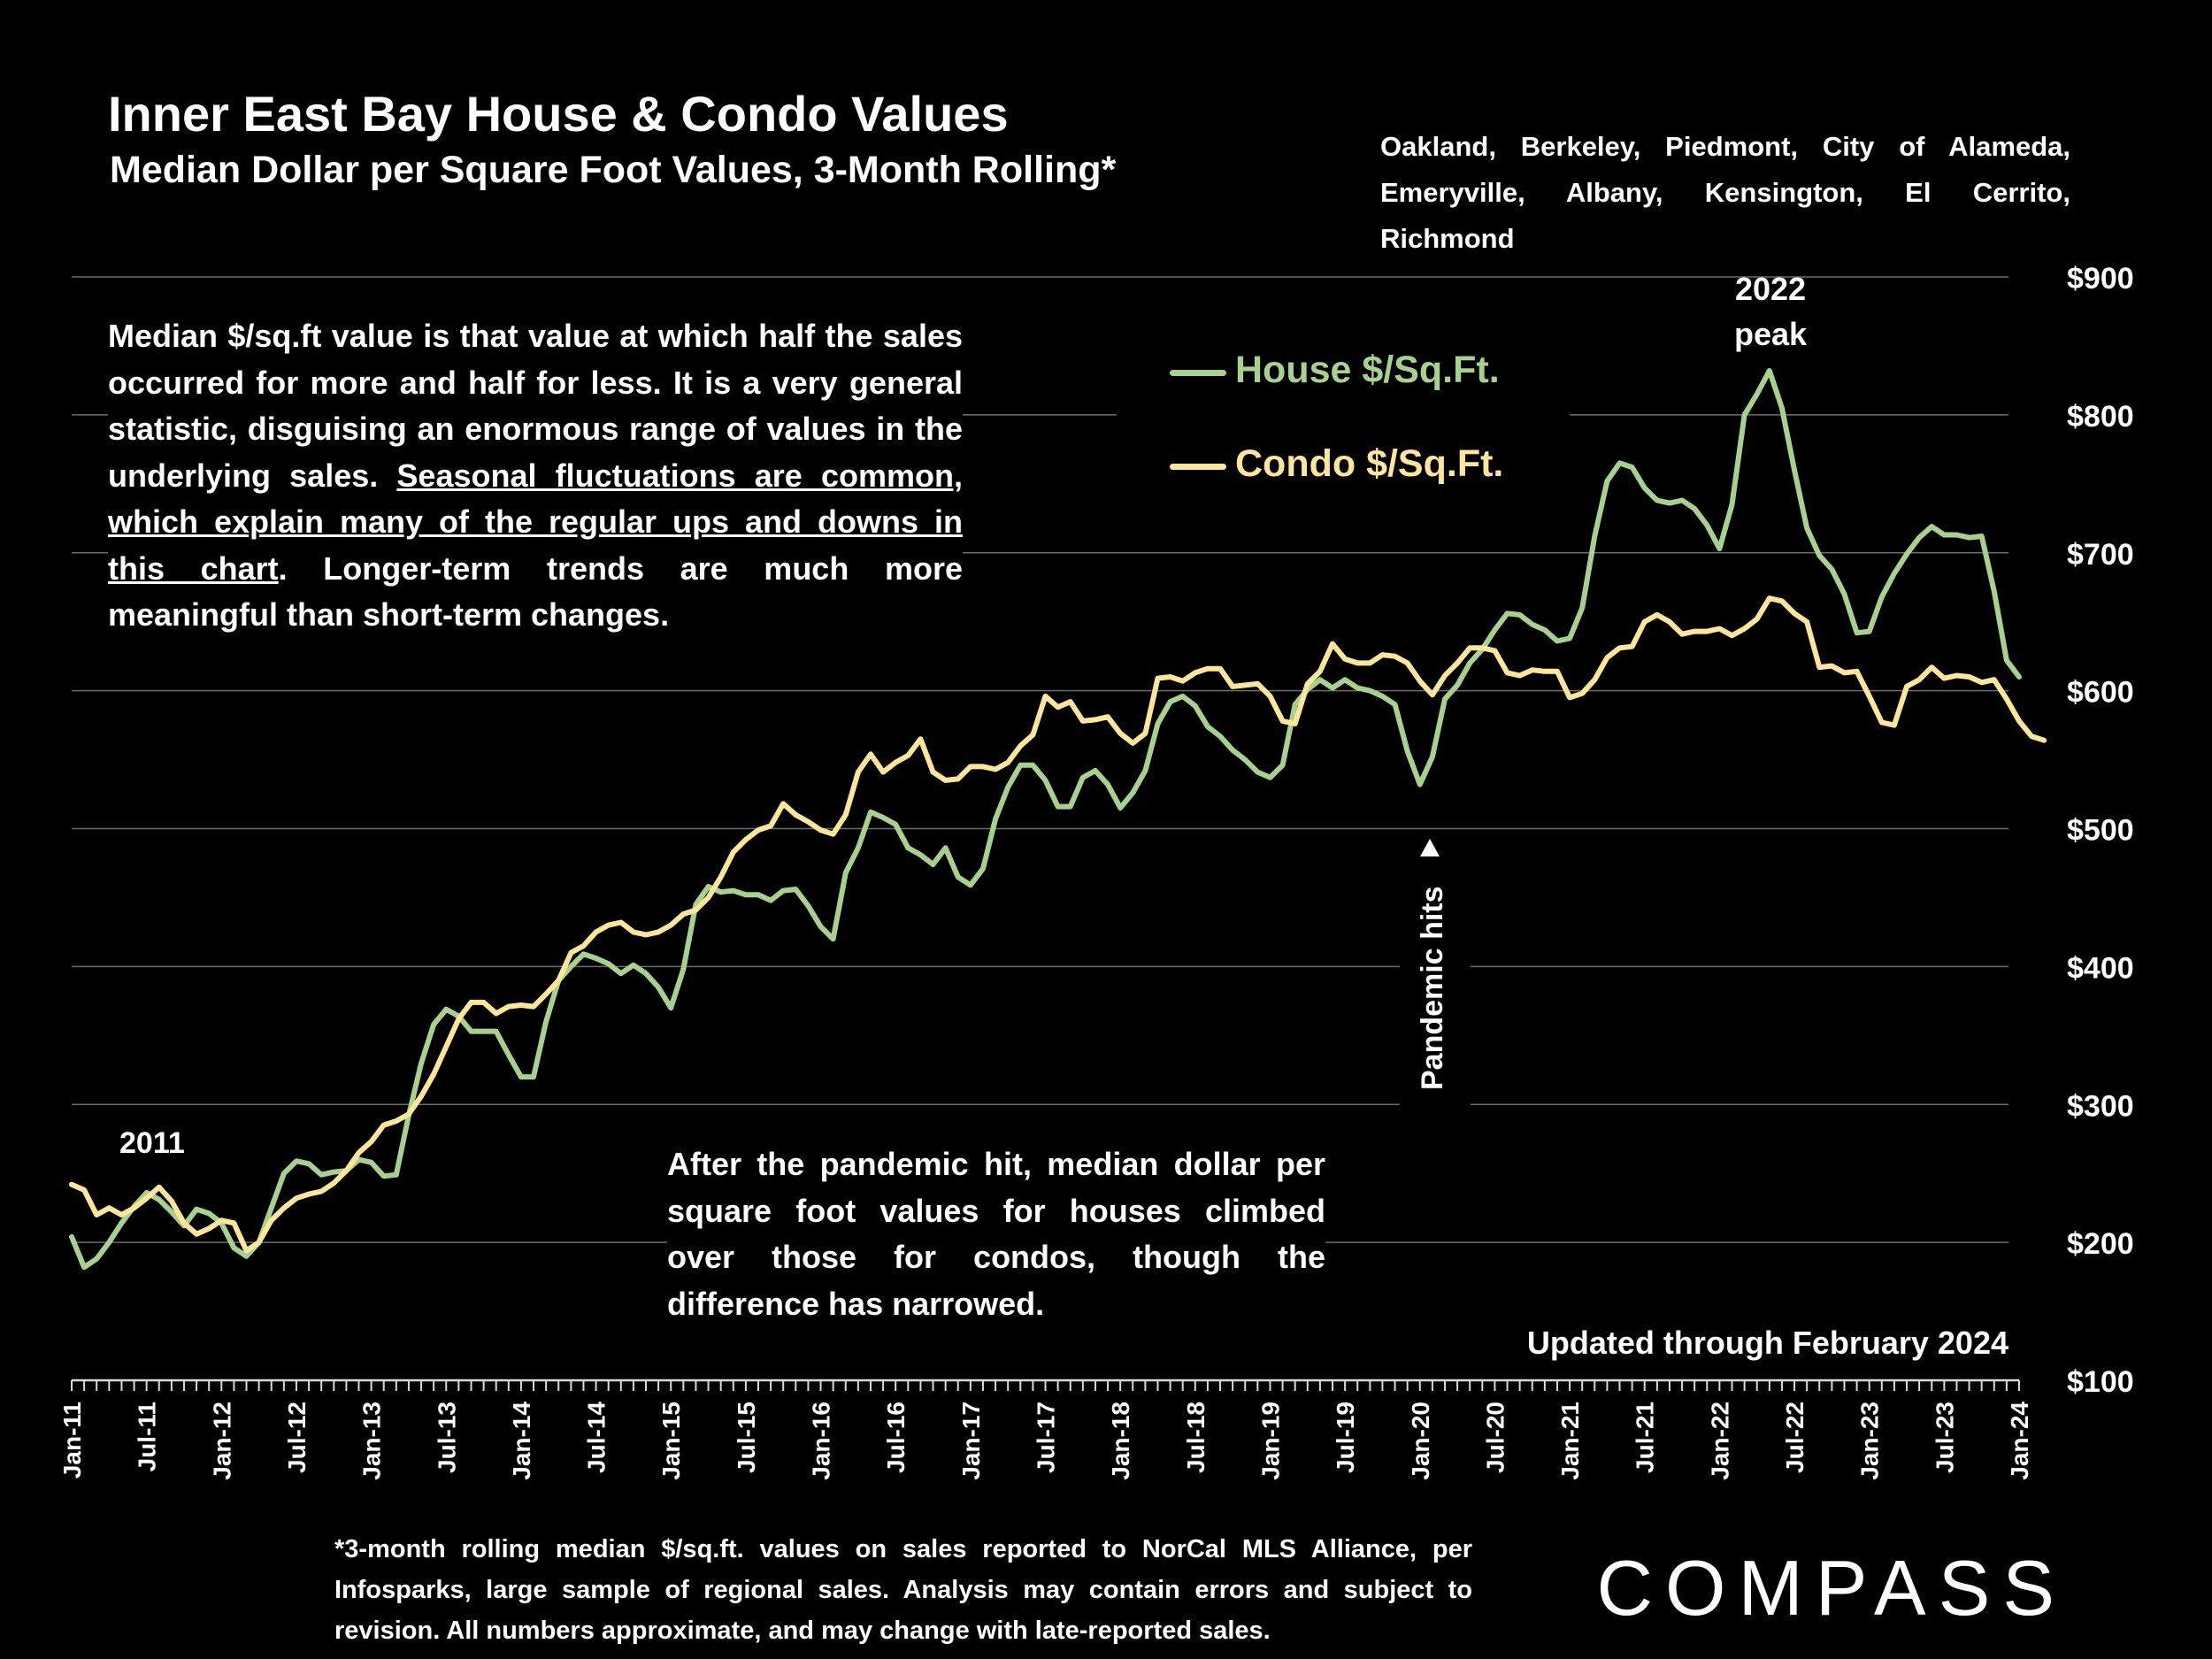 This screenshot has width=2212, height=1659. I want to click on pandemic-label-box, so click(1436, 968).